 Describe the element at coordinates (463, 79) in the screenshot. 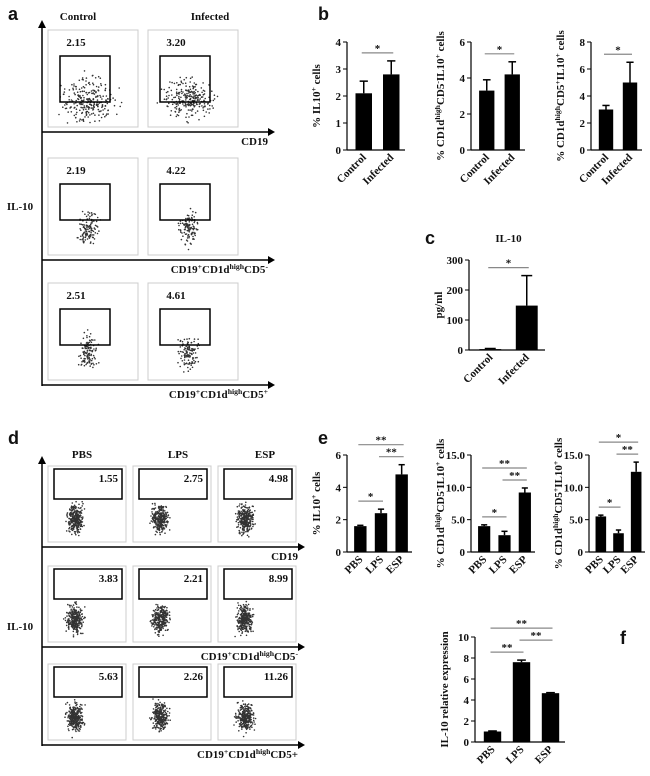

I see `y-tick-label: 4` at that location.